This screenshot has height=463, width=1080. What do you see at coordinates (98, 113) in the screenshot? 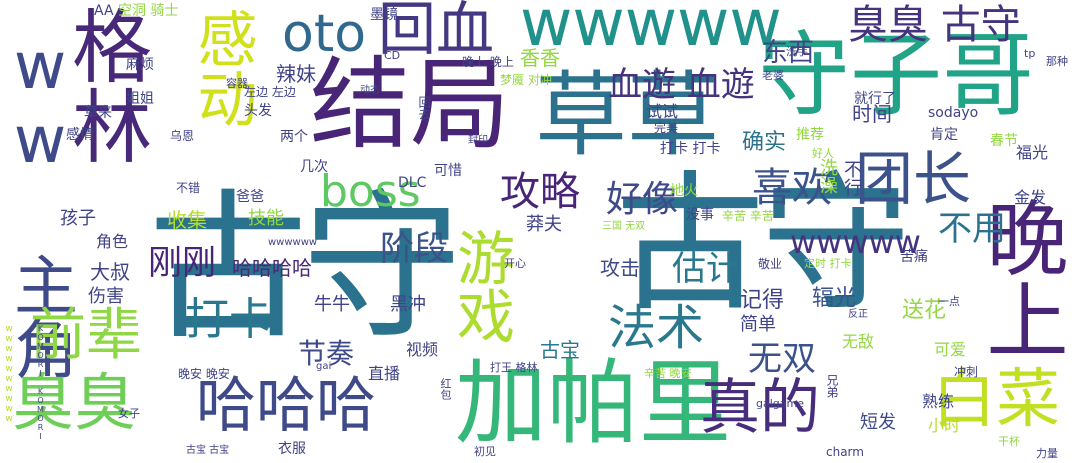
I see `word-caolai: 草来` at bounding box center [98, 113].